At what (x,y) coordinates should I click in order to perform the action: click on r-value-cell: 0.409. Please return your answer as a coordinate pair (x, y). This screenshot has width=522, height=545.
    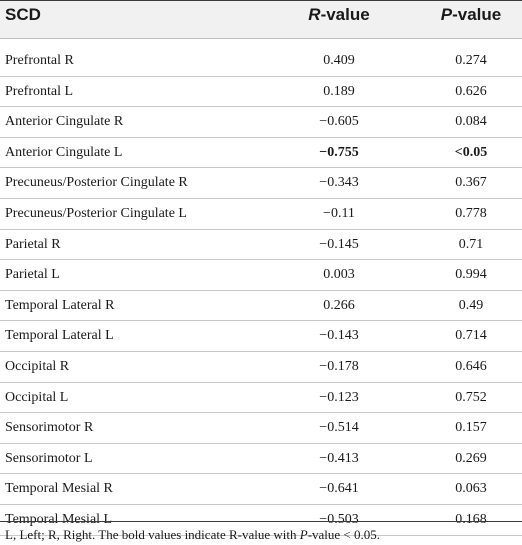
    Looking at the image, I should click on (339, 60).